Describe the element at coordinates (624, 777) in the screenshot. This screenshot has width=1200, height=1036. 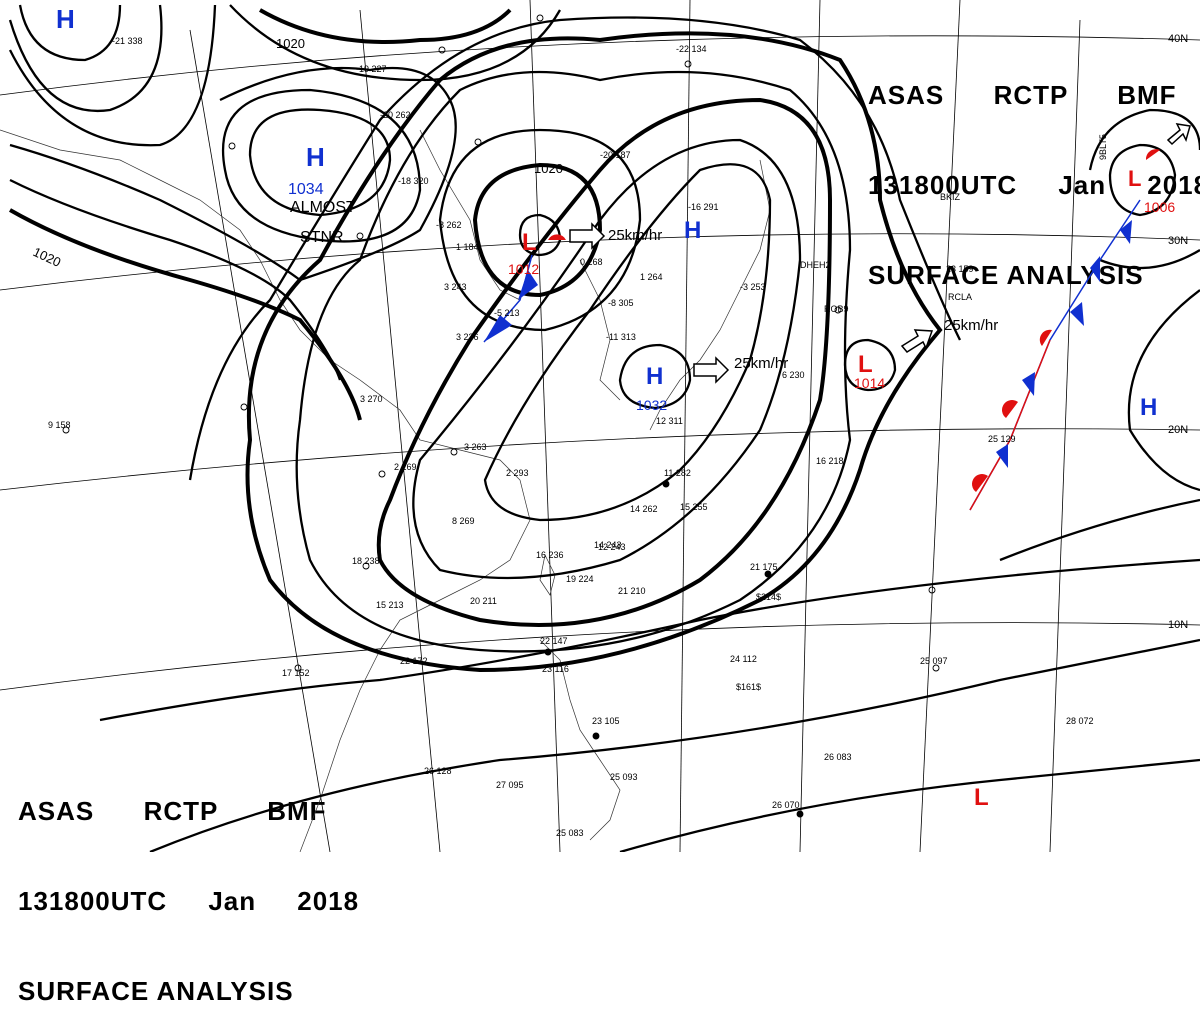
I see `station-plot: 25 093` at that location.